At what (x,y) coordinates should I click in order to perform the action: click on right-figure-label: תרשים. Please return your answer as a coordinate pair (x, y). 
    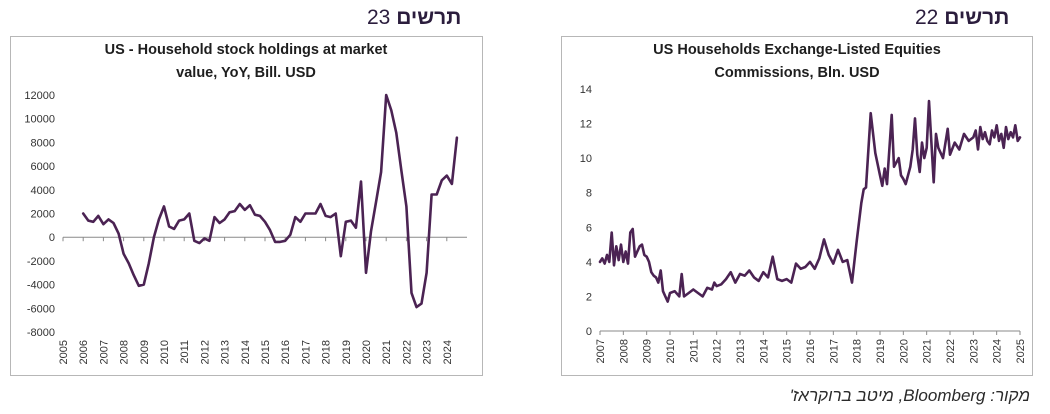
    Looking at the image, I should click on (977, 17).